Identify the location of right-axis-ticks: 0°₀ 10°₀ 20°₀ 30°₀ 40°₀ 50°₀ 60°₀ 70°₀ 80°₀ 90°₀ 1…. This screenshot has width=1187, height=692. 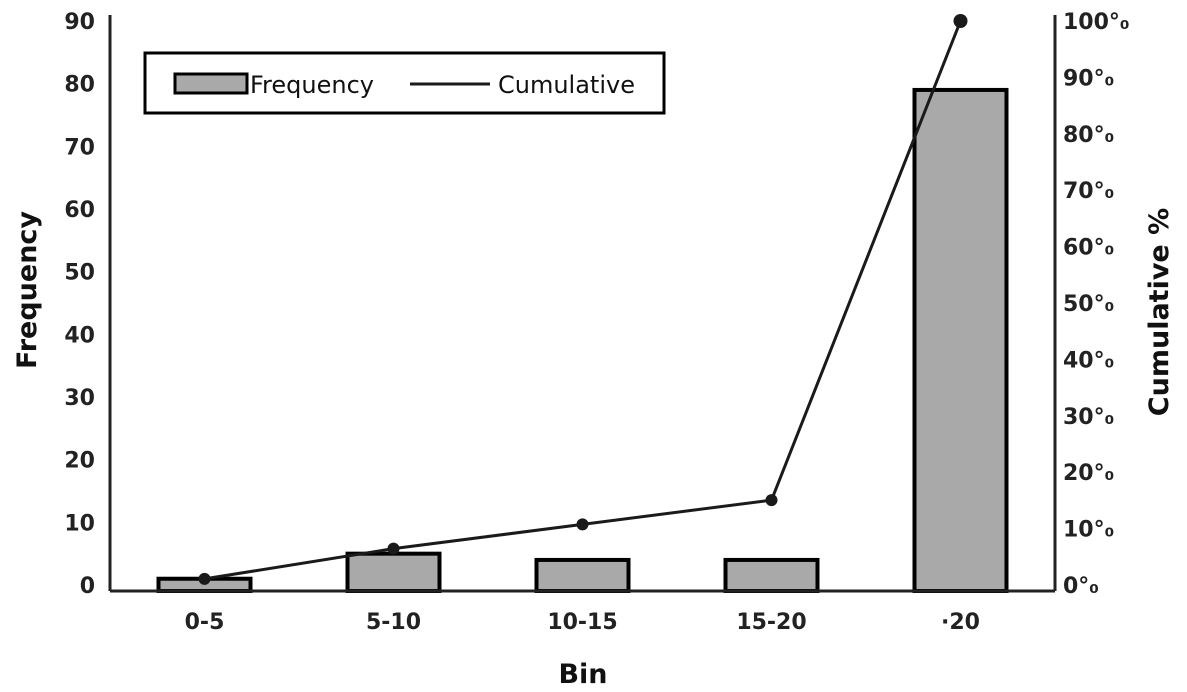
(1096, 304).